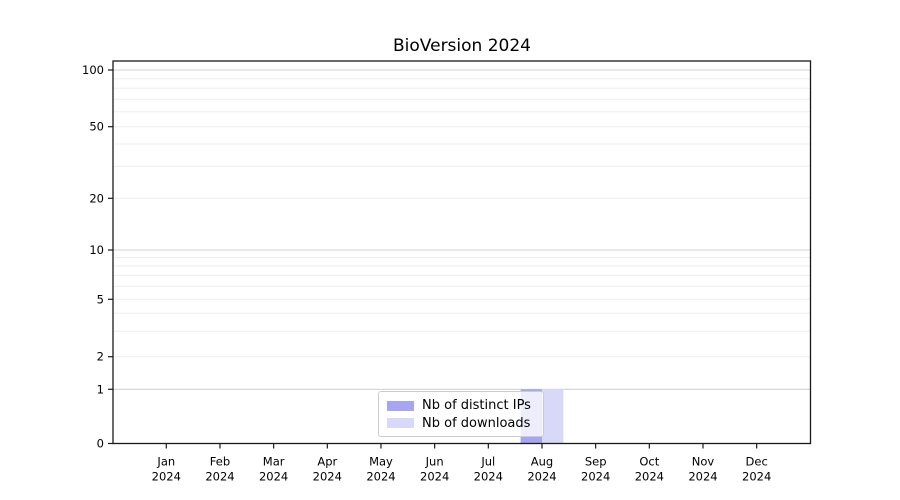 This screenshot has width=900, height=500. I want to click on x-tick-label-month: May, so click(381, 462).